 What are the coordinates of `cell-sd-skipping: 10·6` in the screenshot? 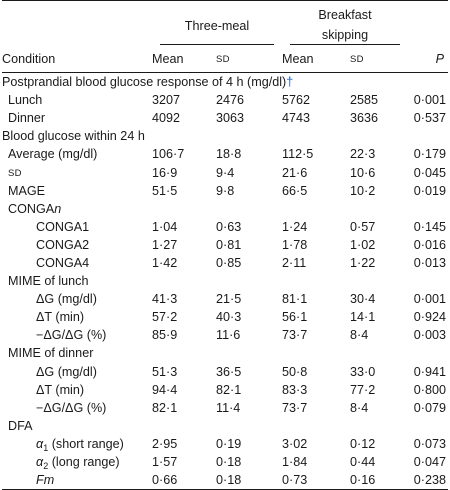 It's located at (363, 172).